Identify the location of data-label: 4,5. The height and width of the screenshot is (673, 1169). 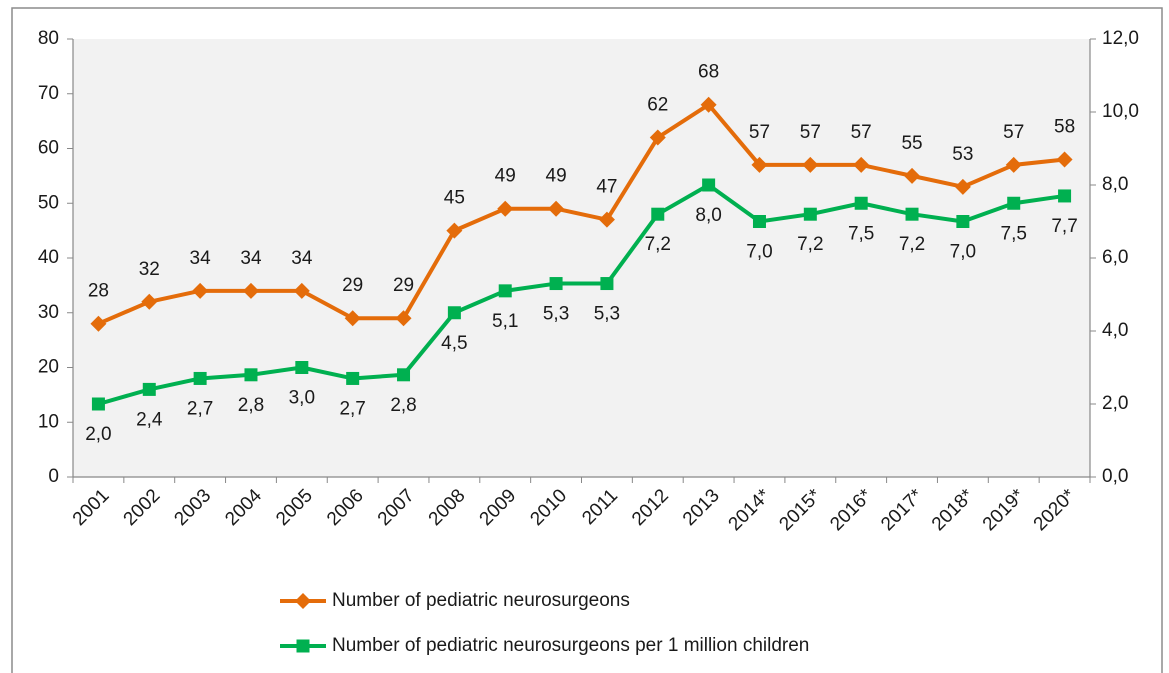
(454, 343).